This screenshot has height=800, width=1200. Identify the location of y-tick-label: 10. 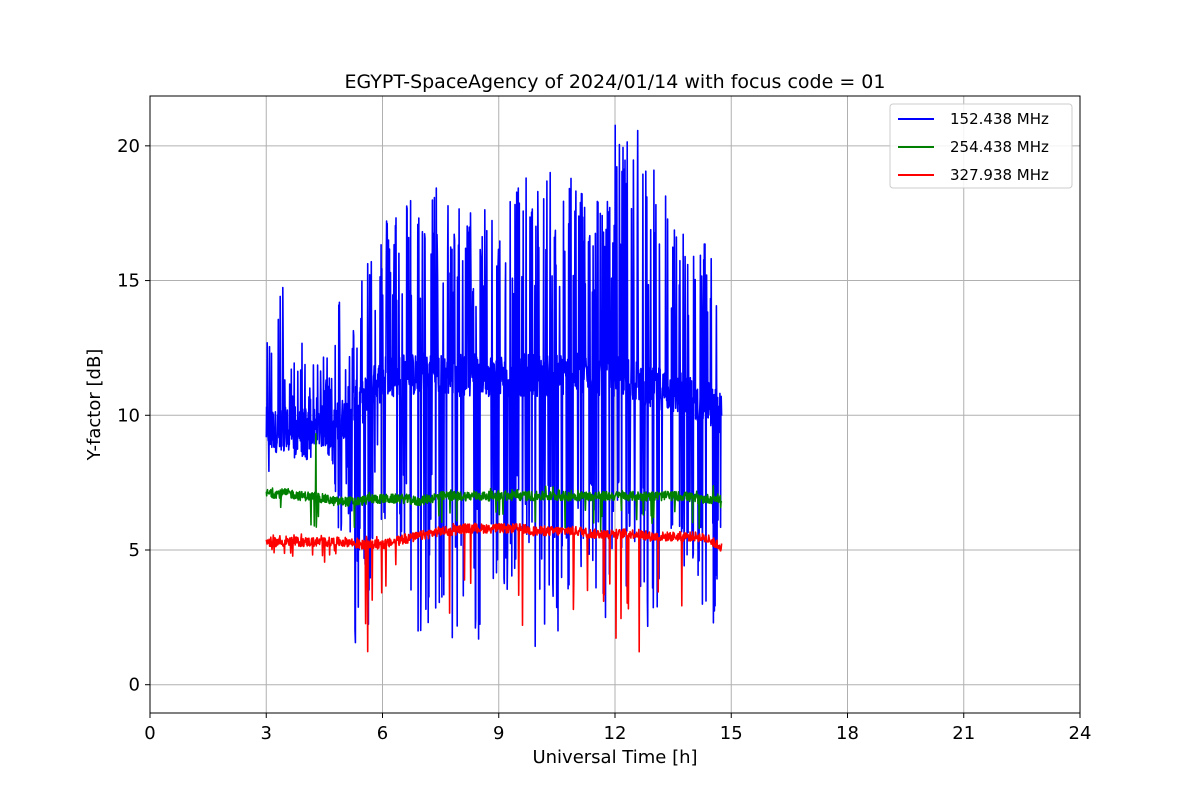
(128, 415).